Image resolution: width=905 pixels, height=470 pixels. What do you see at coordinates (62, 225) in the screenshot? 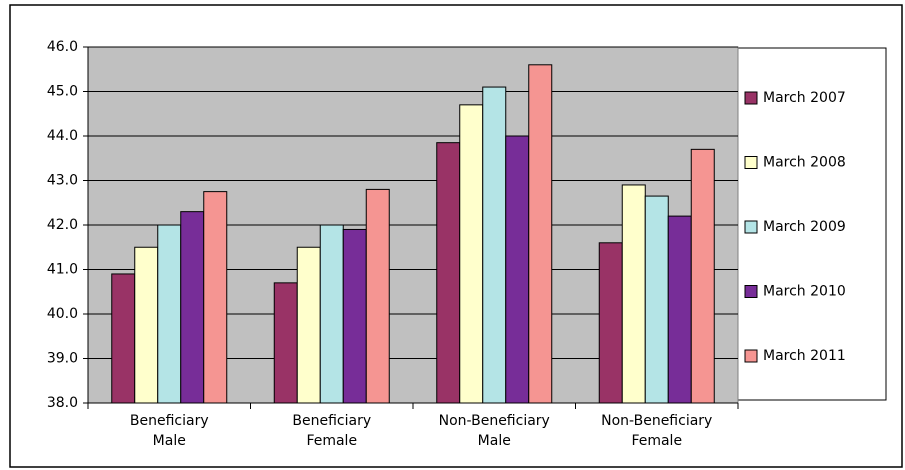
I see `y-tick-label: 42.0` at bounding box center [62, 225].